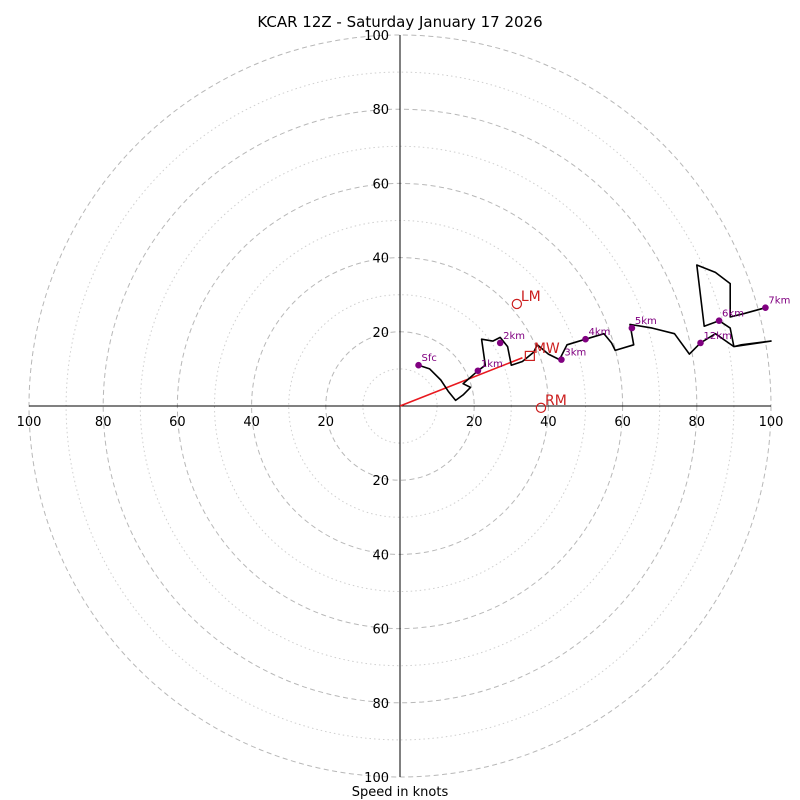  What do you see at coordinates (575, 353) in the screenshot?
I see `height-label-3km: 3km` at bounding box center [575, 353].